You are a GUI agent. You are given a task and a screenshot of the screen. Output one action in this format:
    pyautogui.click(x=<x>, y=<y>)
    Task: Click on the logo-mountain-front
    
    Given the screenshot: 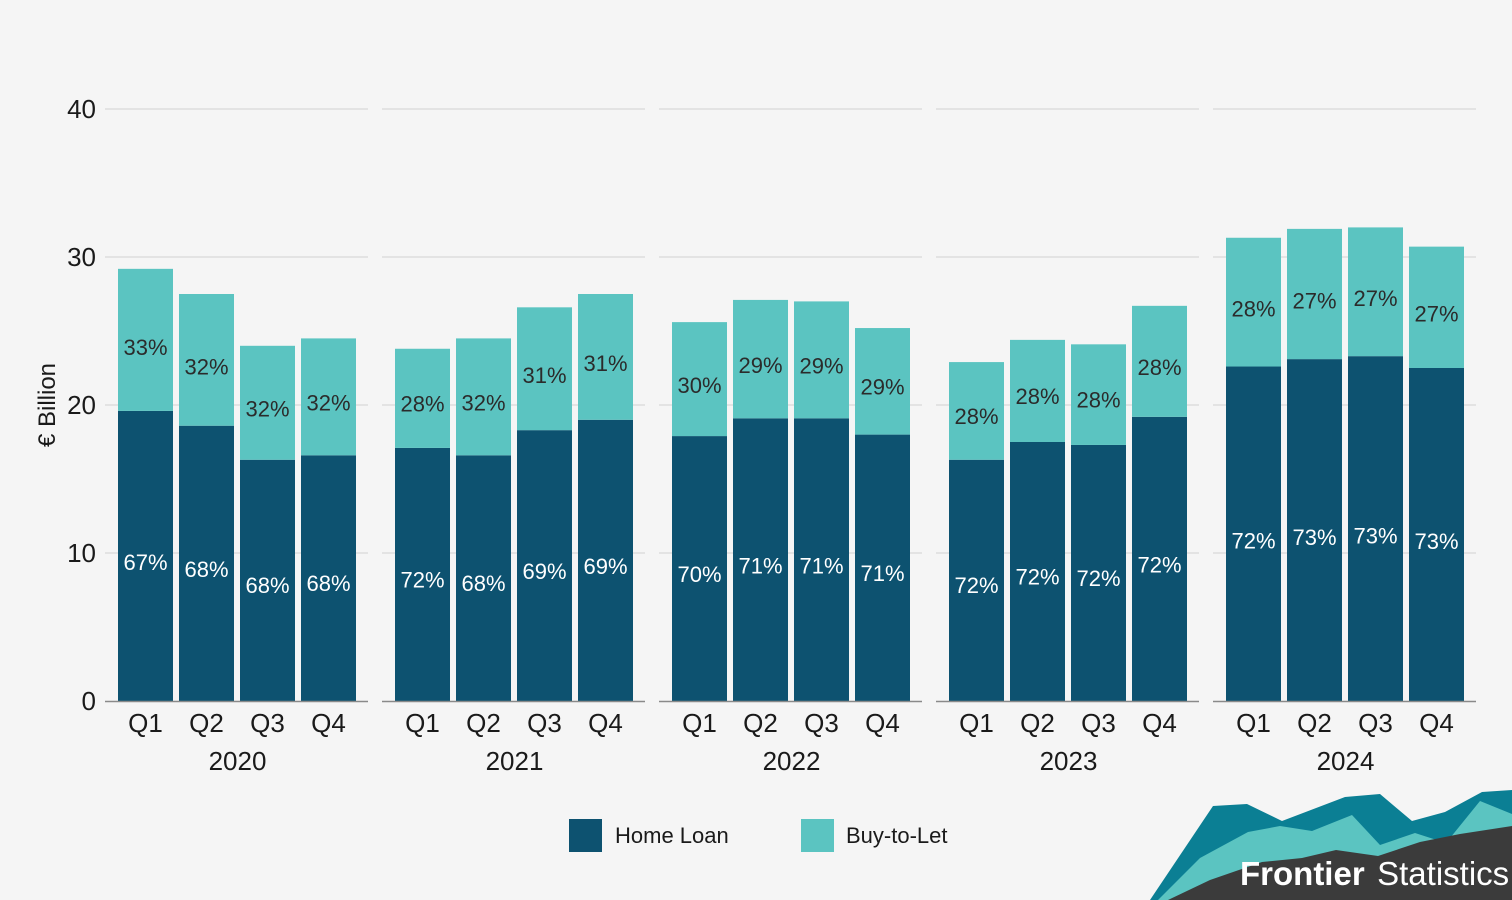 What is the action you would take?
    pyautogui.click(x=1340, y=863)
    